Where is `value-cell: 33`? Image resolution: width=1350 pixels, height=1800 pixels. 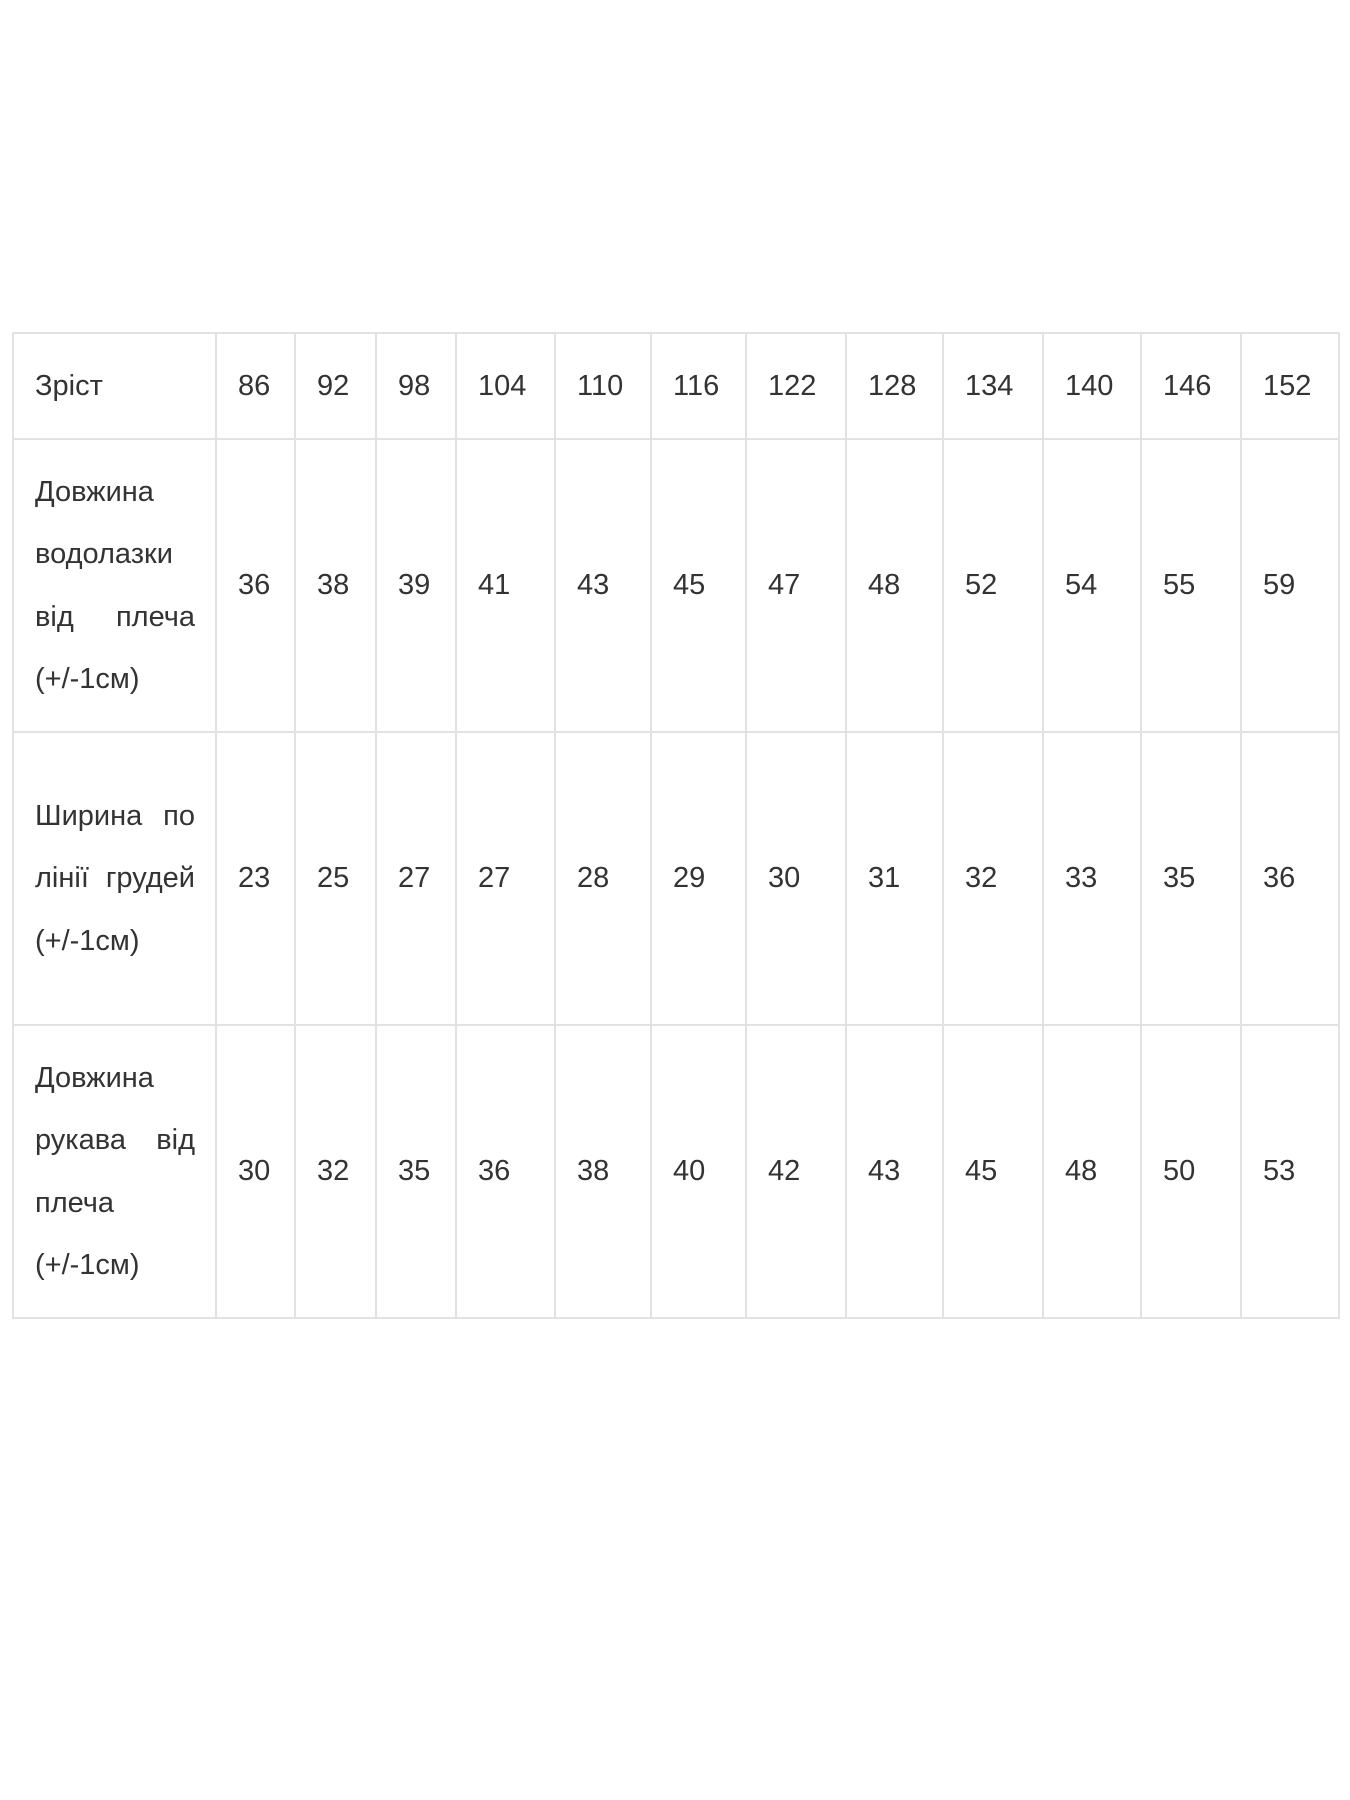
value-cell: 33 is located at coordinates (1092, 878).